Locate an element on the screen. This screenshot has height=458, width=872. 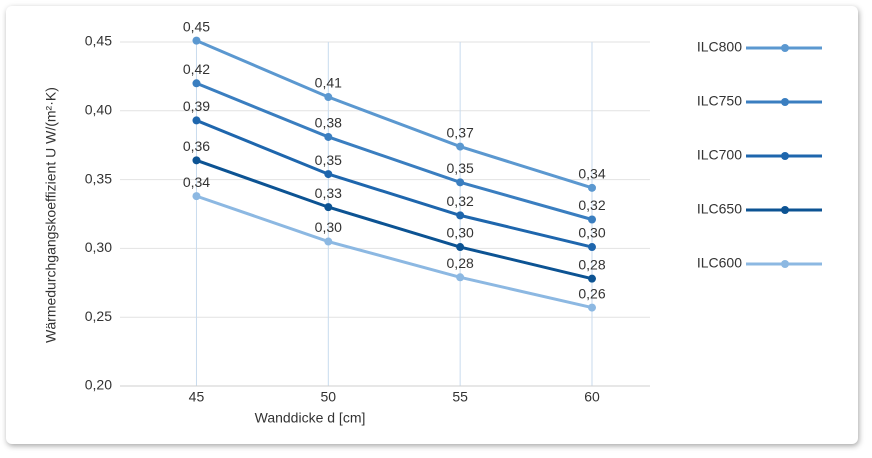
x-axis-label: Wanddicke d [cm] is located at coordinates (310, 418).